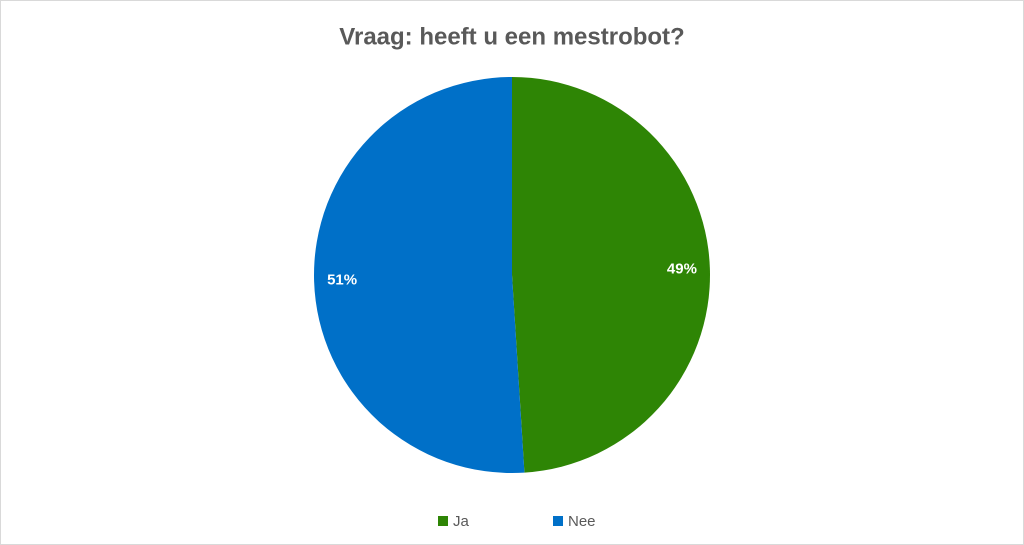 The height and width of the screenshot is (545, 1024). I want to click on data-label: 49%, so click(682, 269).